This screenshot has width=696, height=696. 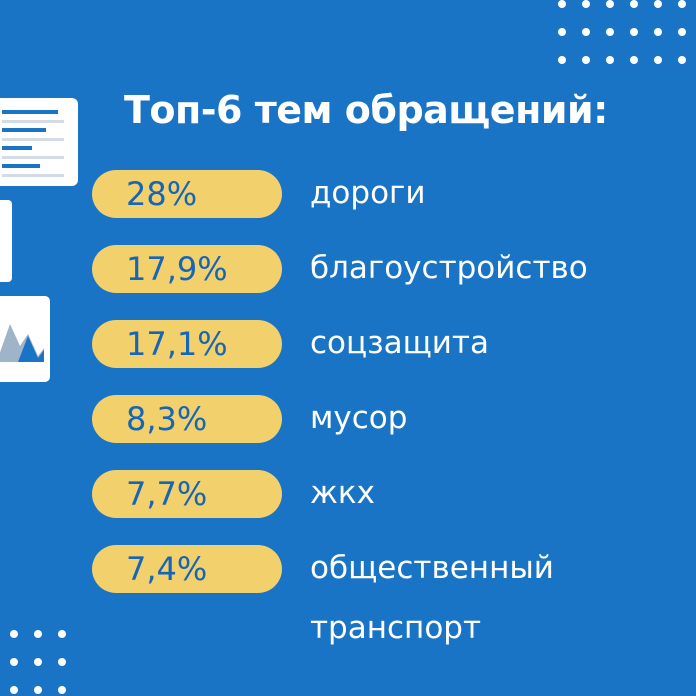 What do you see at coordinates (162, 194) in the screenshot?
I see `percent-value: 28%` at bounding box center [162, 194].